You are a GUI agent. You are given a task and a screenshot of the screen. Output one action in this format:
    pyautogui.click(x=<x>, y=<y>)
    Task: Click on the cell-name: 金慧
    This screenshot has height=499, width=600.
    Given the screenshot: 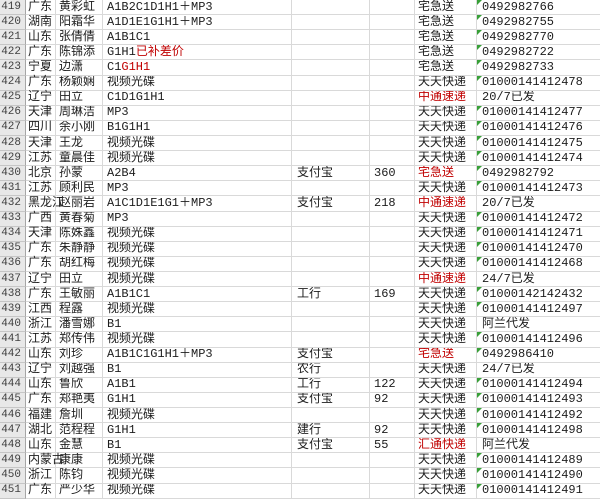 What is the action you would take?
    pyautogui.click(x=79, y=446)
    